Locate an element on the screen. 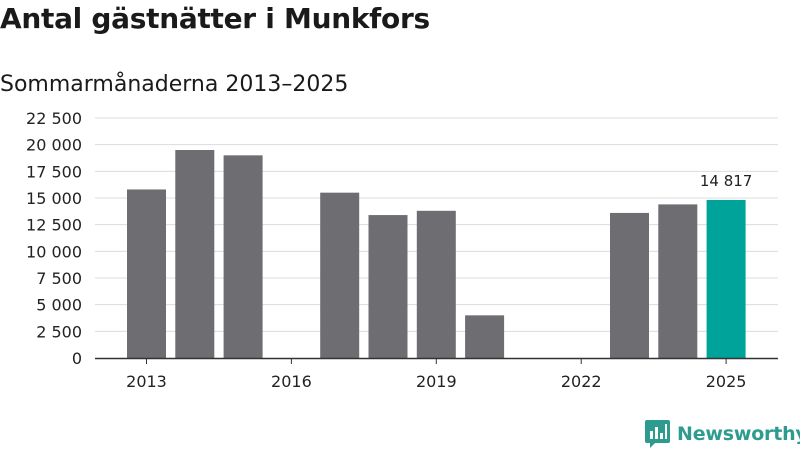 This screenshot has height=450, width=800. y-tick-label: 15 000 is located at coordinates (54, 198).